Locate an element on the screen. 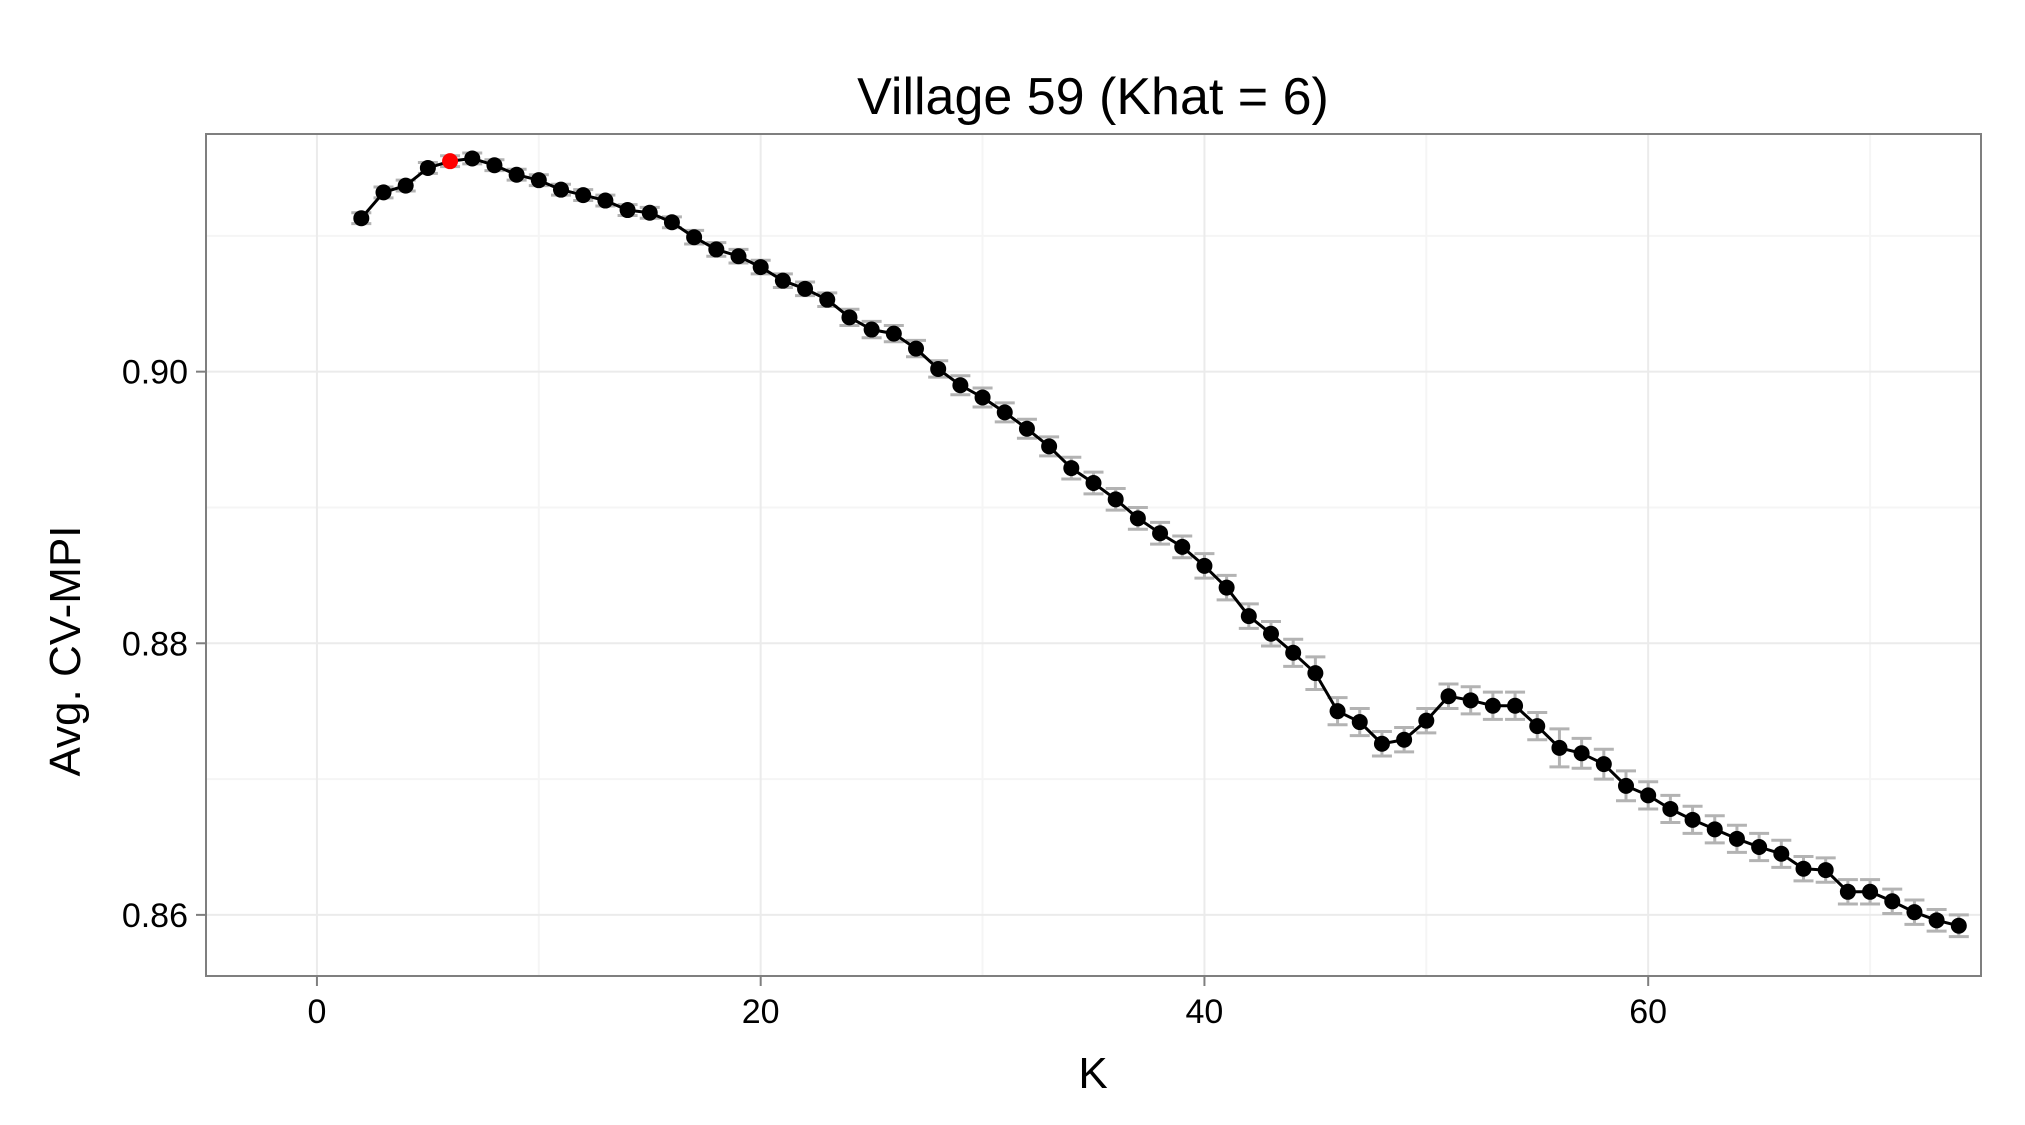  highlight-point is located at coordinates (450, 161).